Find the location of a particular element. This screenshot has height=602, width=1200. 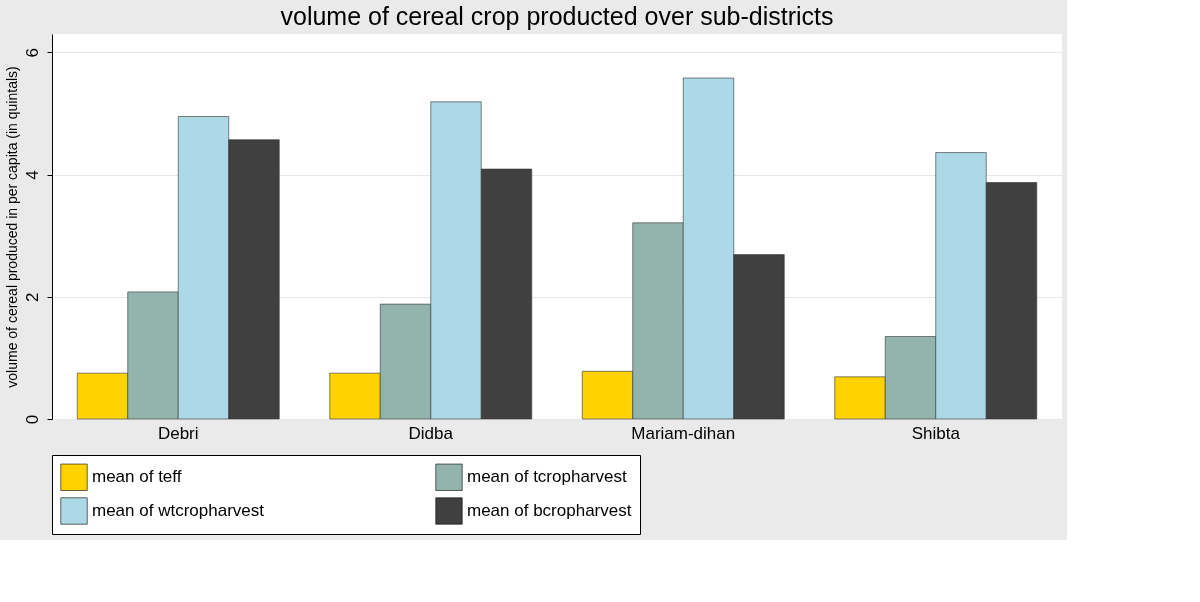

chart-title: volume of cereal crop producted over sub-districts is located at coordinates (557, 16).